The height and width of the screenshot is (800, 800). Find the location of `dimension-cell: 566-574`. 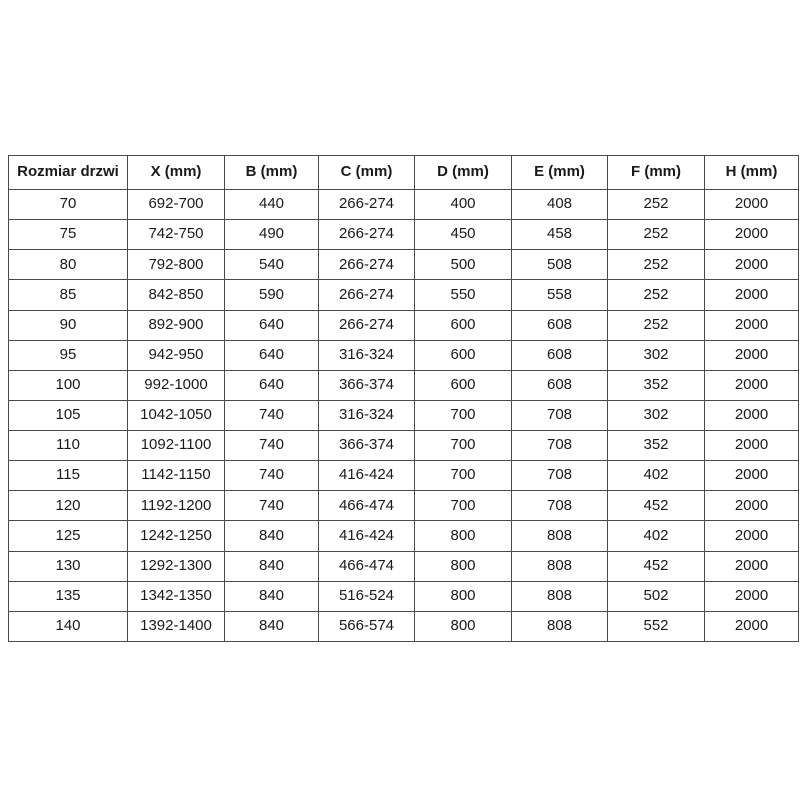

dimension-cell: 566-574 is located at coordinates (366, 626).